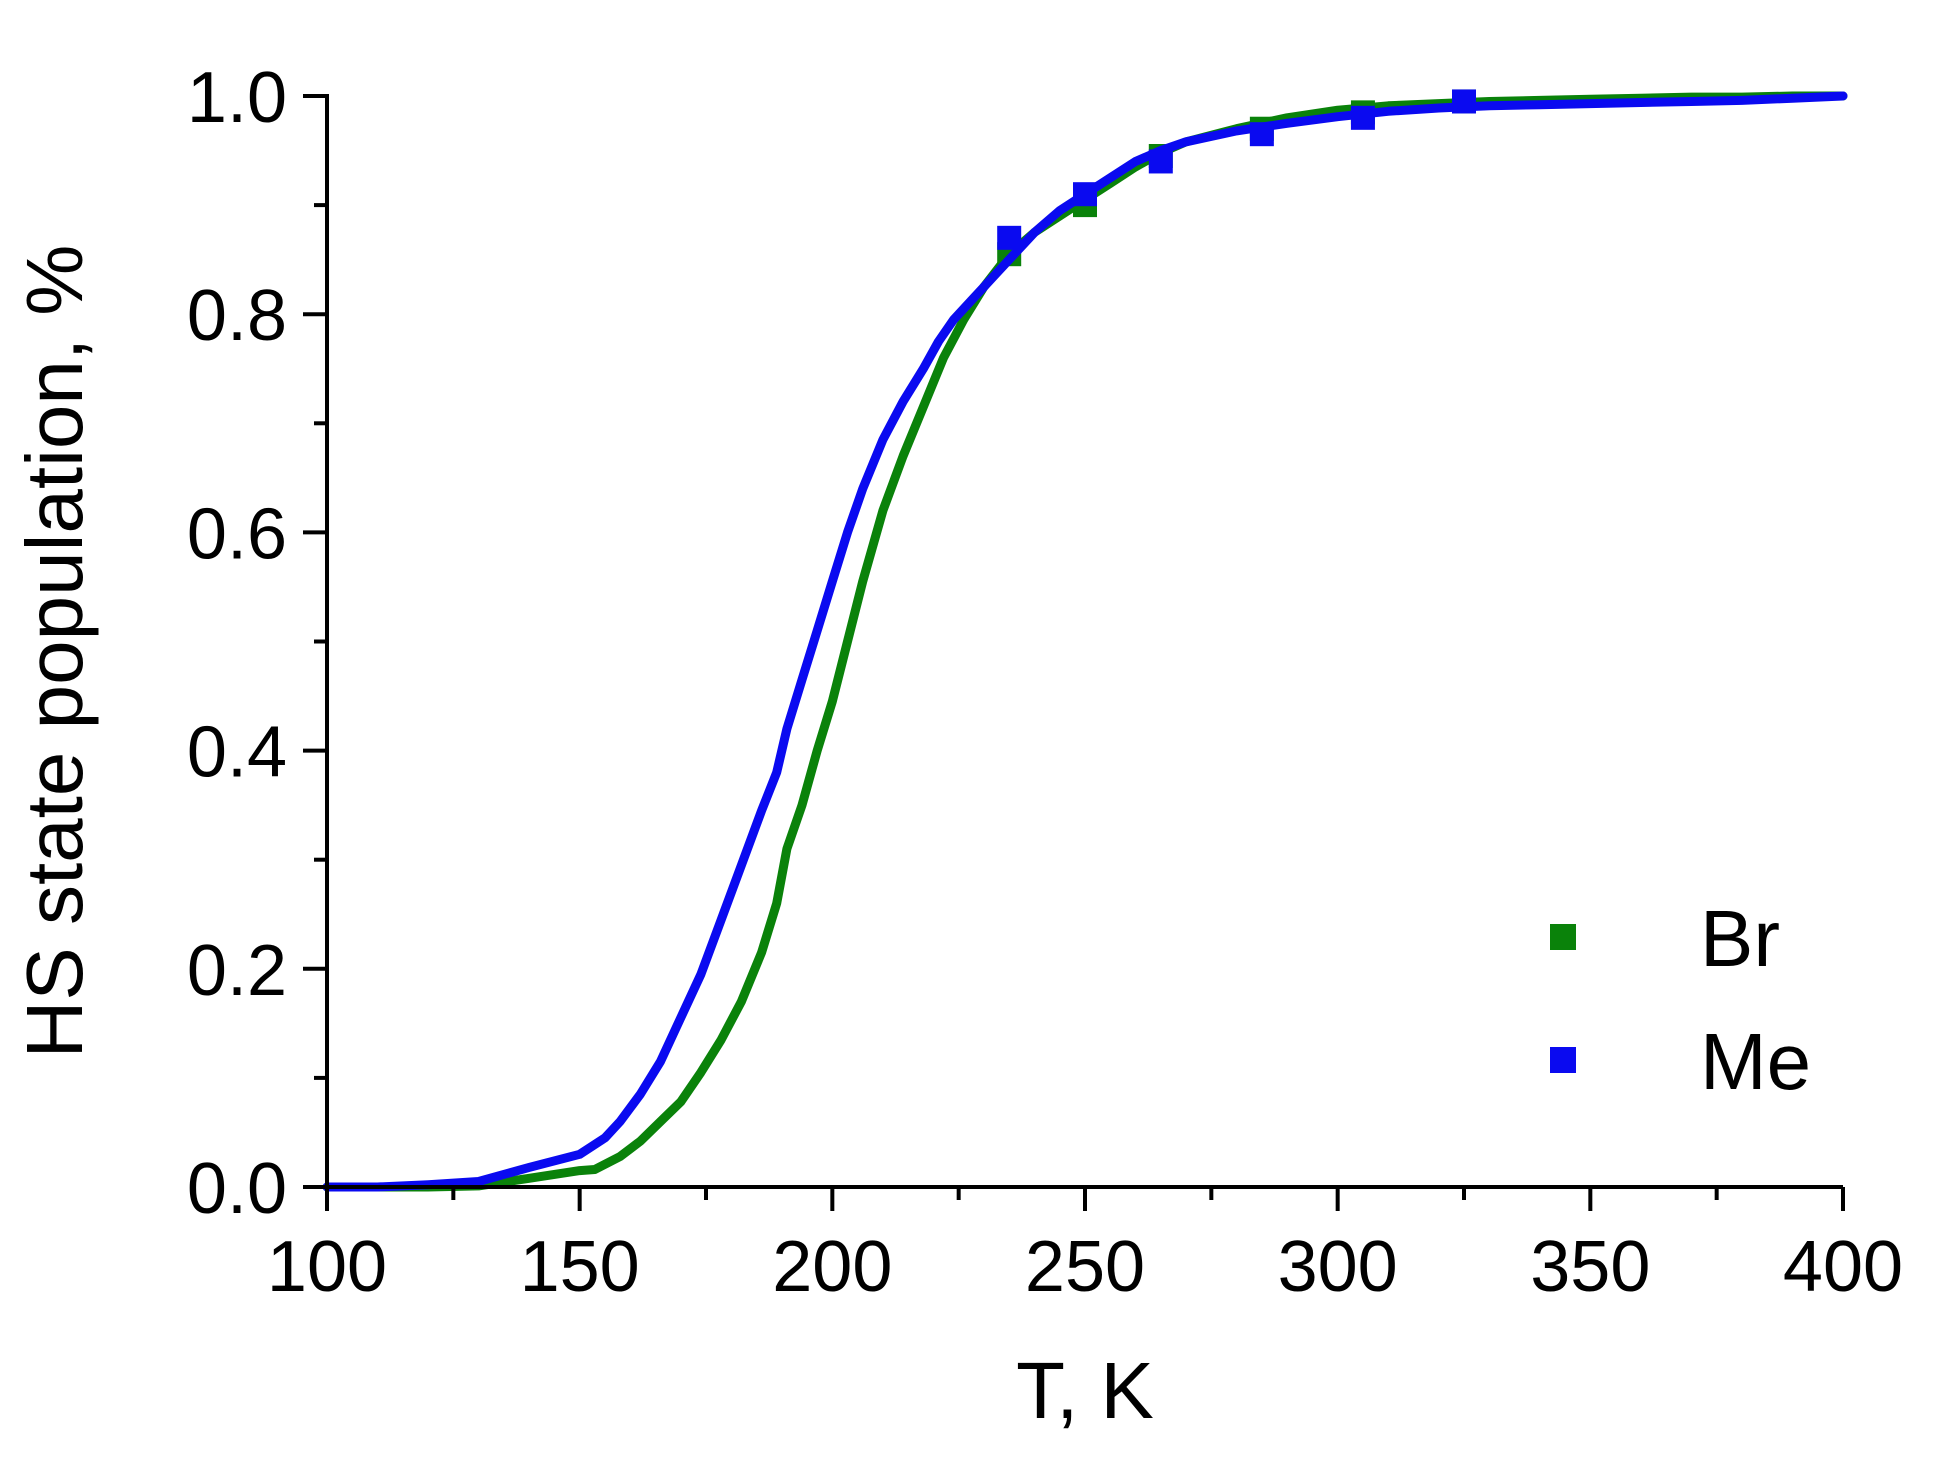  Describe the element at coordinates (1740, 938) in the screenshot. I see `legend-label-br: Br` at that location.